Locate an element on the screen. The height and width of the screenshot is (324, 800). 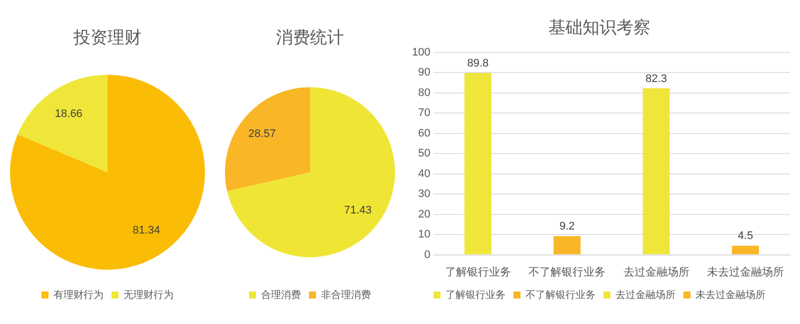
legend-label: 有理财行为 is located at coordinates (79, 294).